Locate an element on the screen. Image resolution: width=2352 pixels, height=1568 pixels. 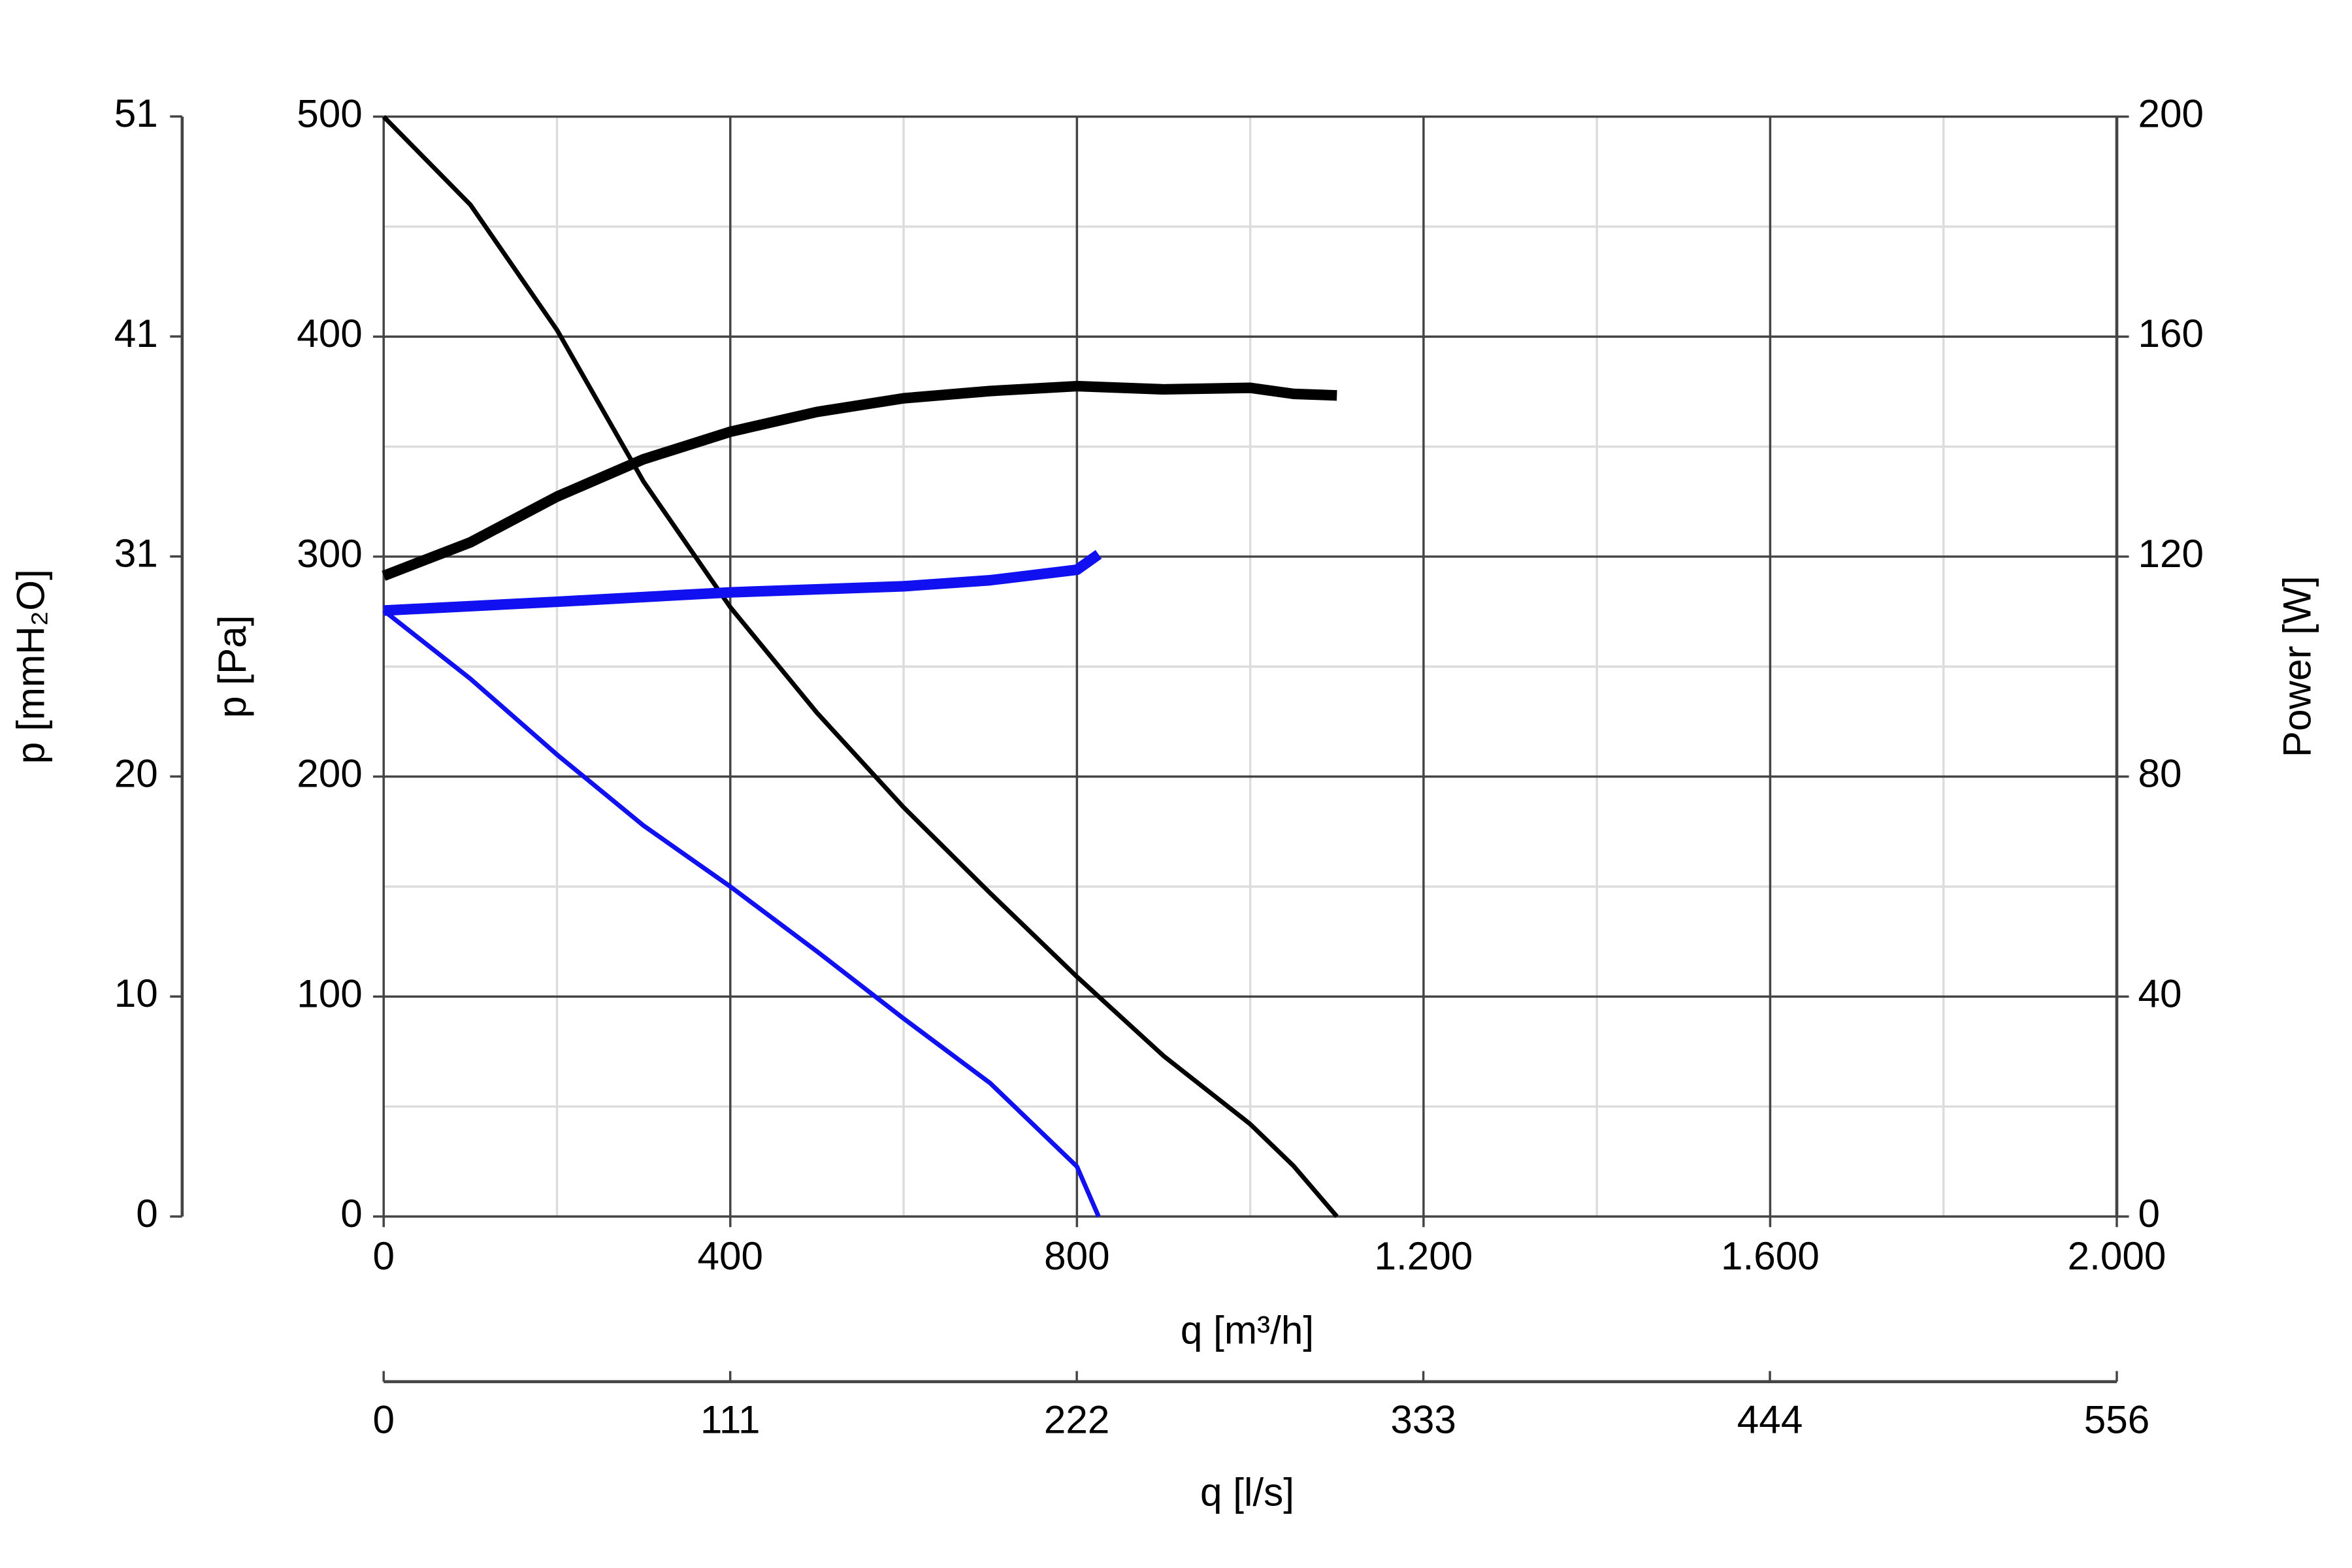
y3-tick-label: 10 is located at coordinates (136, 993).